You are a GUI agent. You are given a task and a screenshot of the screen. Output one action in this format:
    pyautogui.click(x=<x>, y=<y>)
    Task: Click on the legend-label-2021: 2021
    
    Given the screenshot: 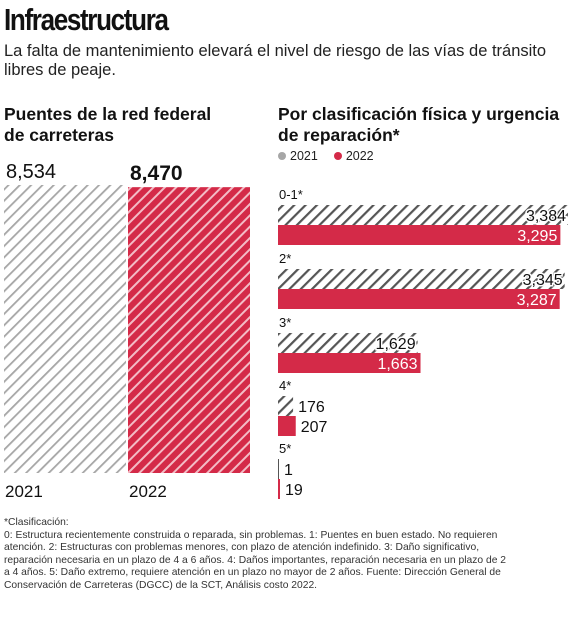 What is the action you would take?
    pyautogui.click(x=304, y=156)
    